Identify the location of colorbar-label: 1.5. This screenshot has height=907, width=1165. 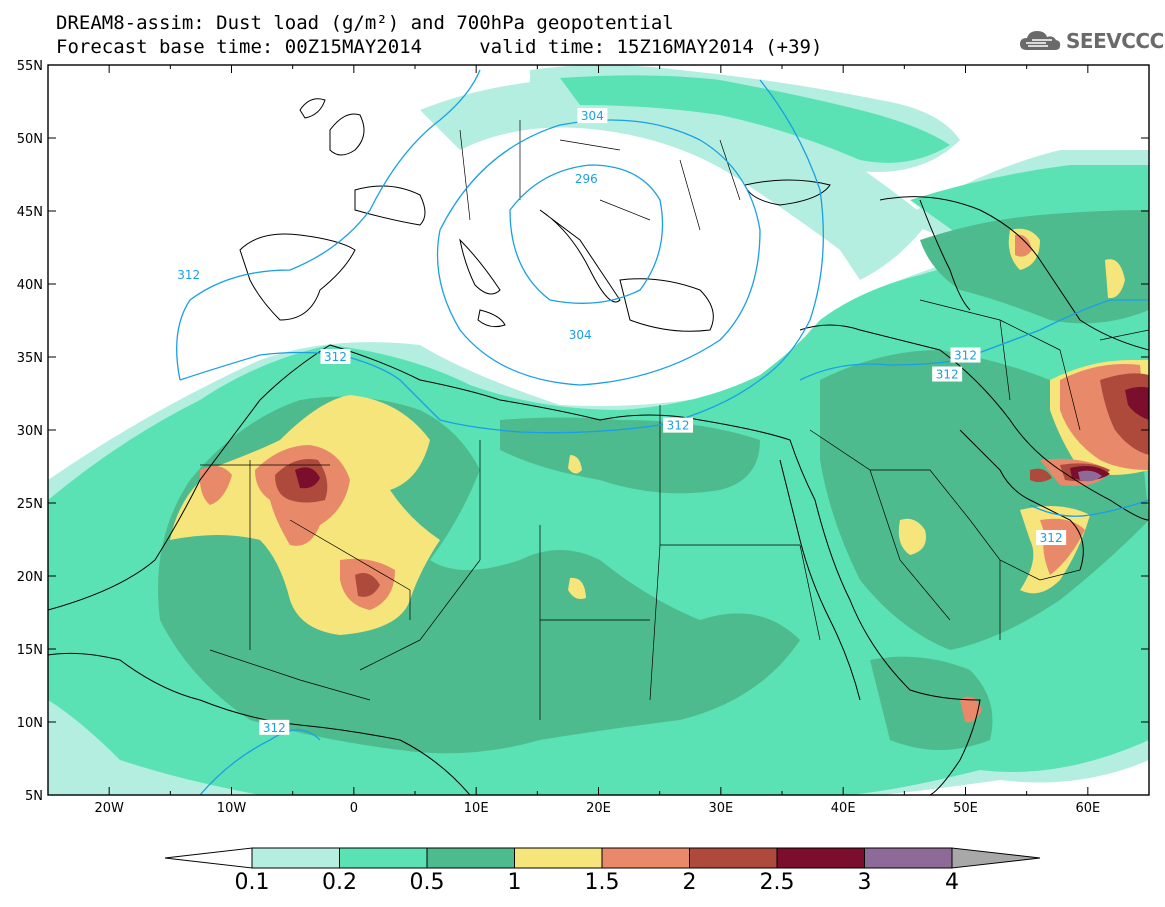
(602, 882).